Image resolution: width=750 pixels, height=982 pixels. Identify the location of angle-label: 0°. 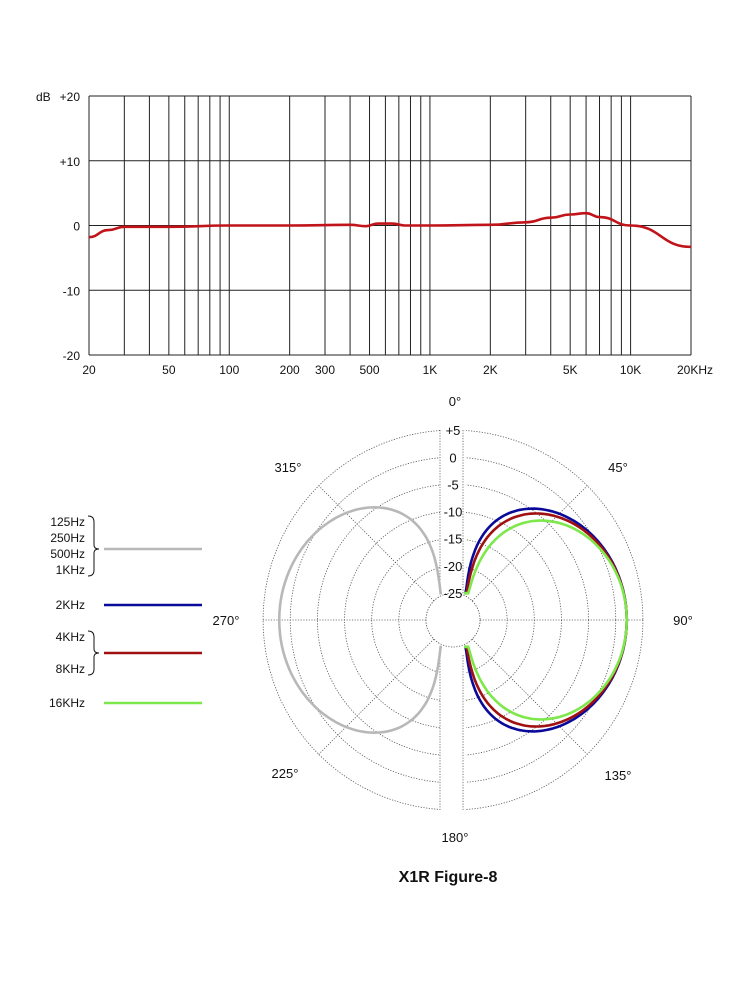
(455, 401).